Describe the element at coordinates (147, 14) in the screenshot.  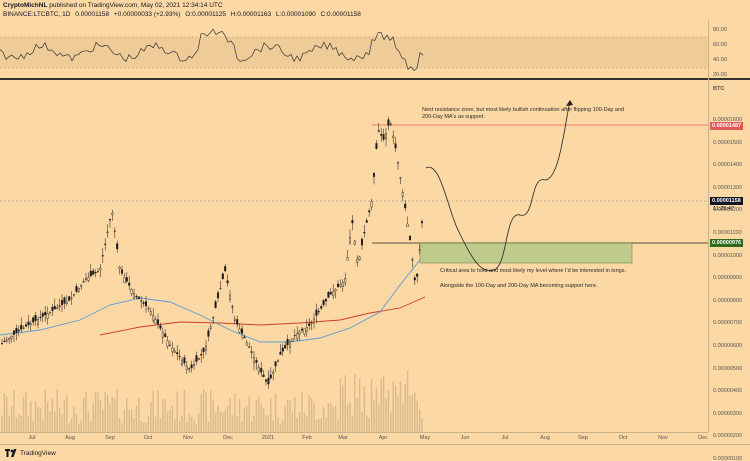
I see `price-change: +0.00000033 (+2.93%)` at that location.